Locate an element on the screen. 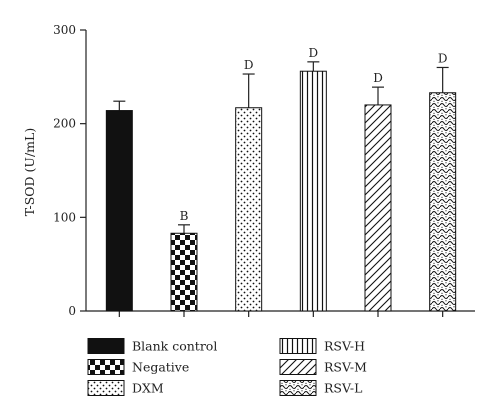 The width and height of the screenshot is (500, 420). y-tick-label: 0 is located at coordinates (72, 311).